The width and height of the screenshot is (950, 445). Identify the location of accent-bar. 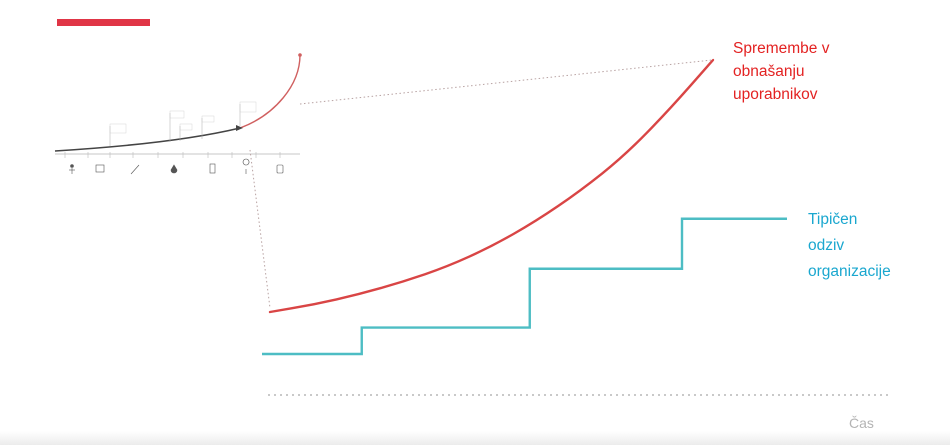
(103, 22).